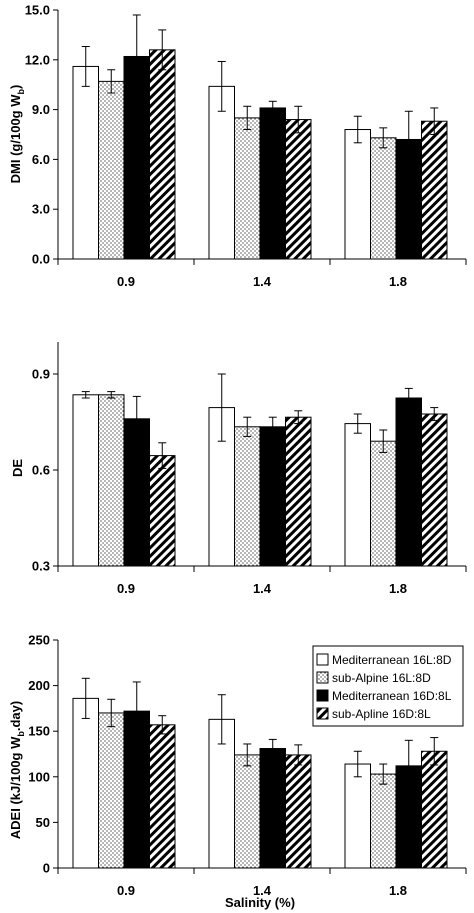 This screenshot has width=474, height=913. What do you see at coordinates (37, 10) in the screenshot?
I see `dmi-ytick-label: 15.0` at bounding box center [37, 10].